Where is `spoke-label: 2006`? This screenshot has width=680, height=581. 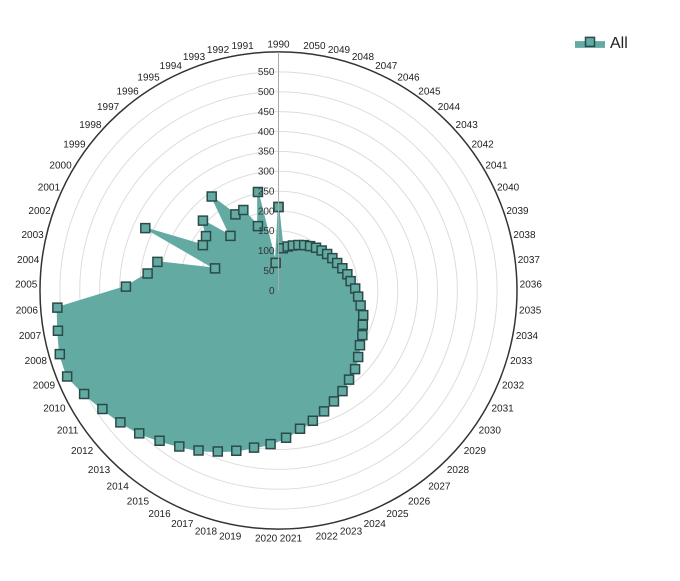 spoke-label: 2006 is located at coordinates (27, 310).